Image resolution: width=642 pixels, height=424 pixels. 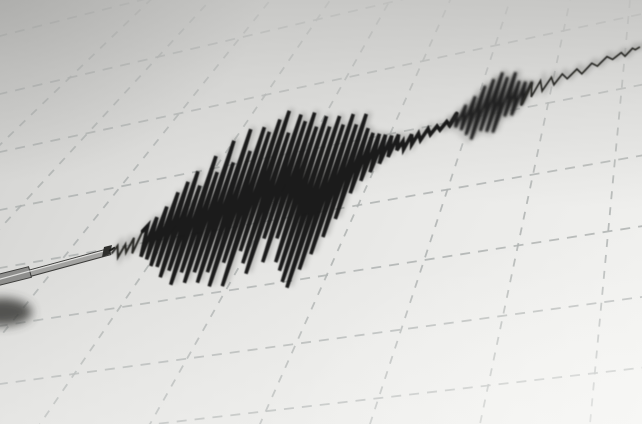 I want to click on stylus-sleeve, so click(x=16, y=276).